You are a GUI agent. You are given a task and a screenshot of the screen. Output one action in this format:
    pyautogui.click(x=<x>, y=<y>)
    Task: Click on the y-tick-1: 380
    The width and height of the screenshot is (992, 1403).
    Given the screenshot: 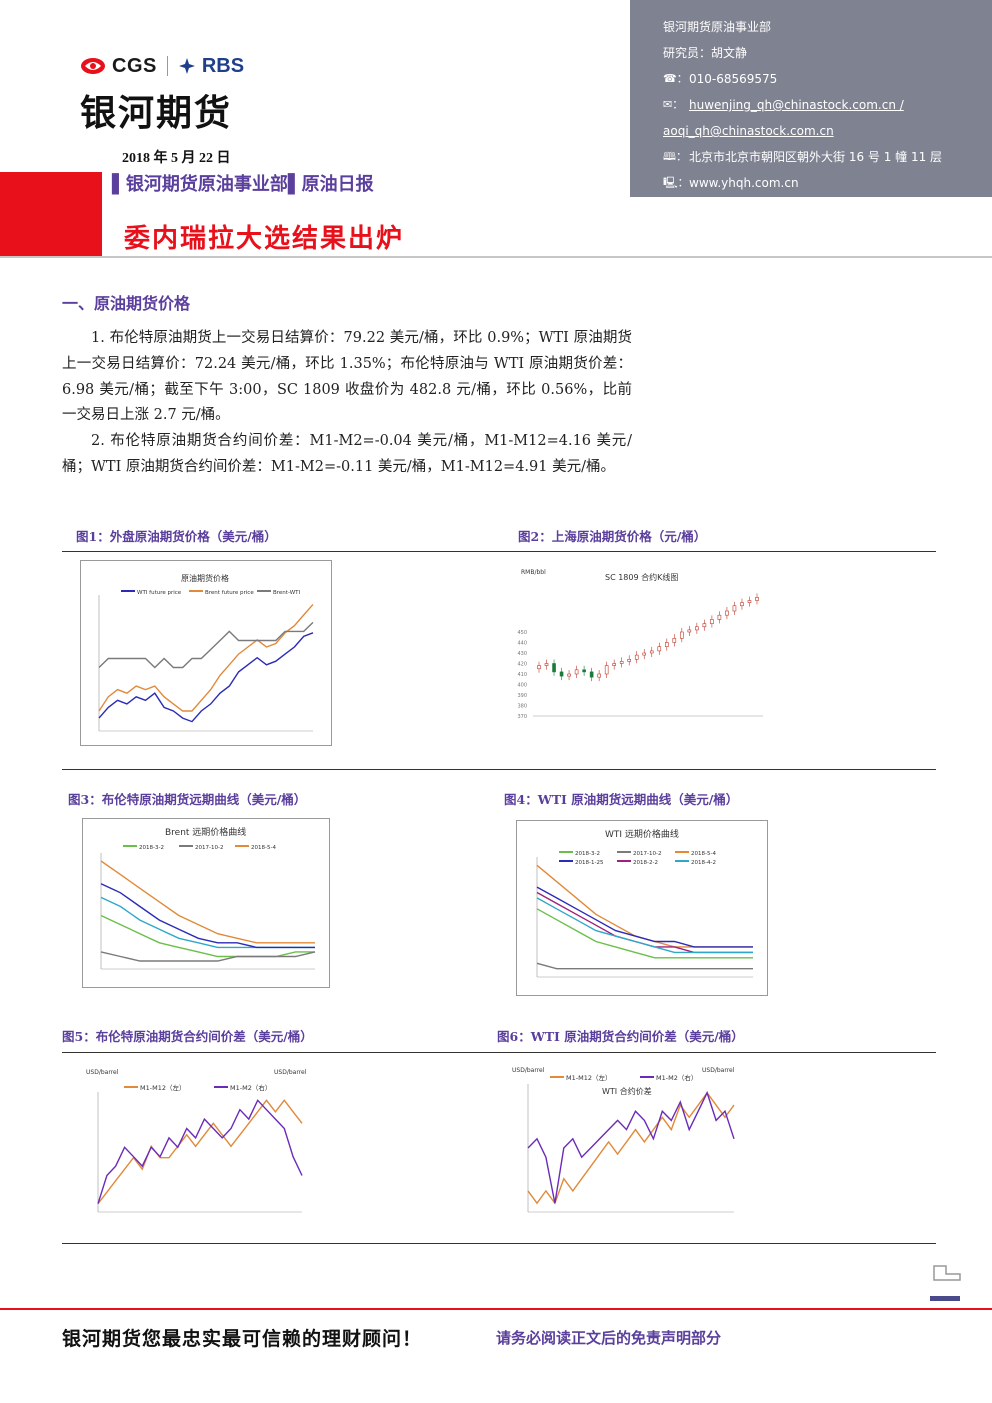 What is the action you would take?
    pyautogui.click(x=522, y=707)
    